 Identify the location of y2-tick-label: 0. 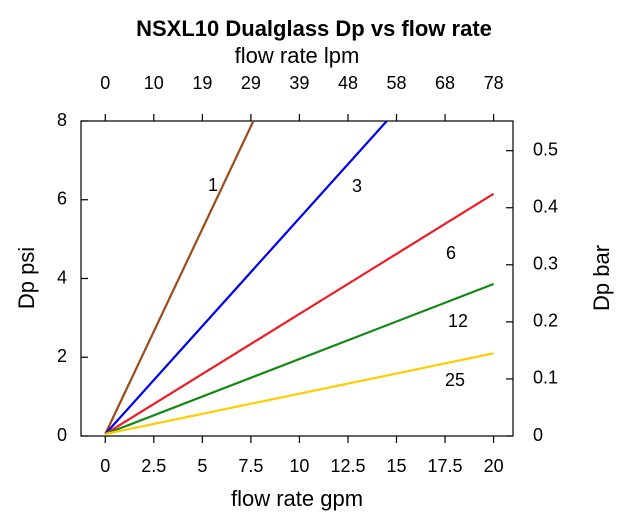
(538, 435).